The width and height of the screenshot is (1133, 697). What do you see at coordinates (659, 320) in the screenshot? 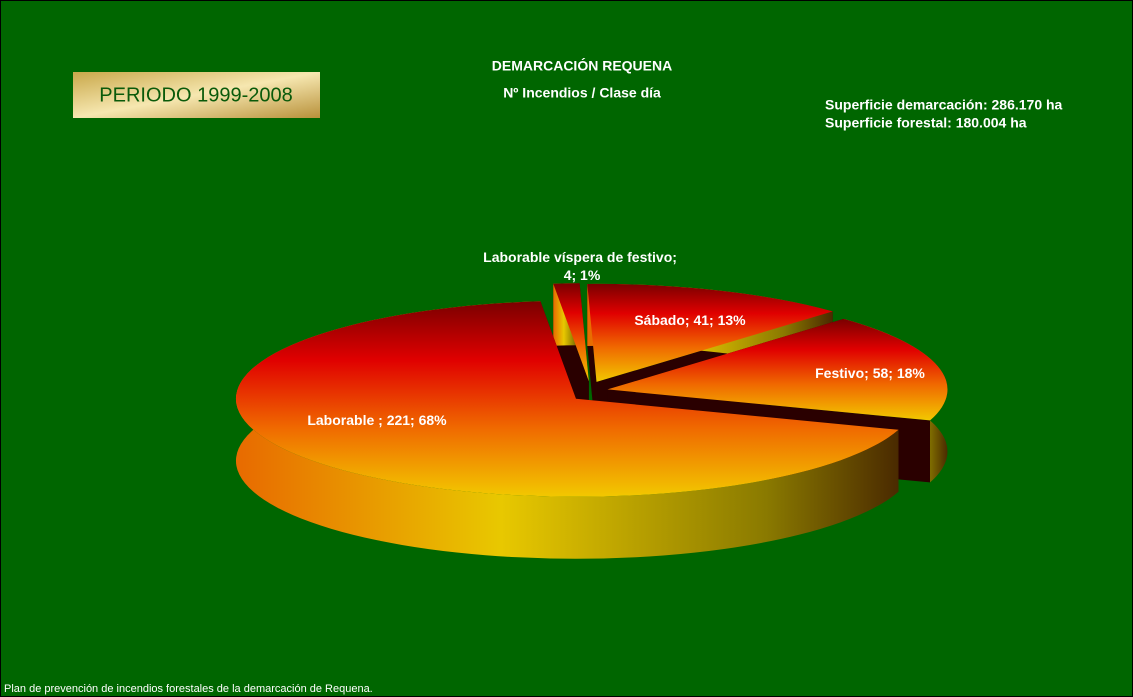
I see `label-category: Sábado` at bounding box center [659, 320].